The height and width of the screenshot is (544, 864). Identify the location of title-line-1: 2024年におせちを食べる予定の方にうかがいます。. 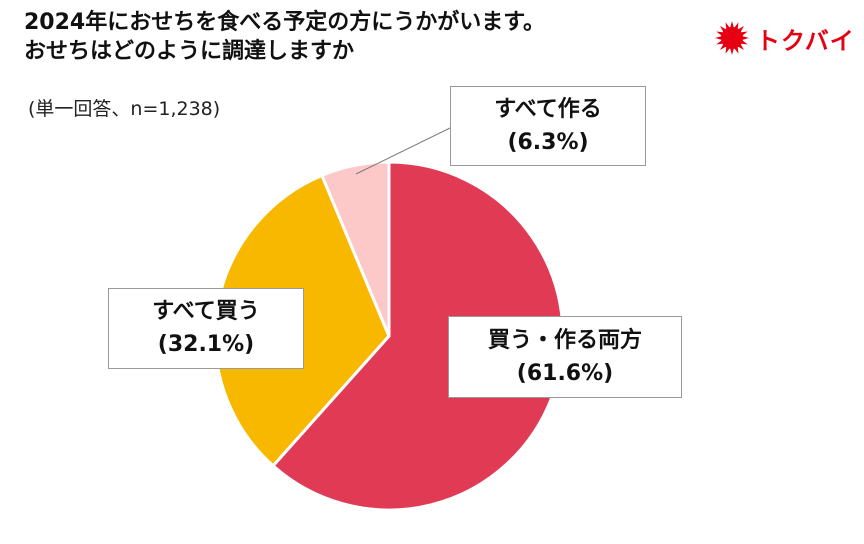
(285, 22).